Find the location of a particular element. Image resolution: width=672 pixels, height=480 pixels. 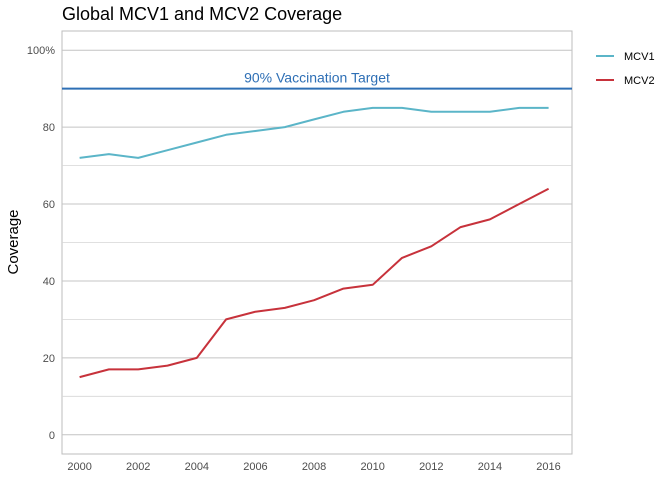

y-tick-label: 60 is located at coordinates (49, 205).